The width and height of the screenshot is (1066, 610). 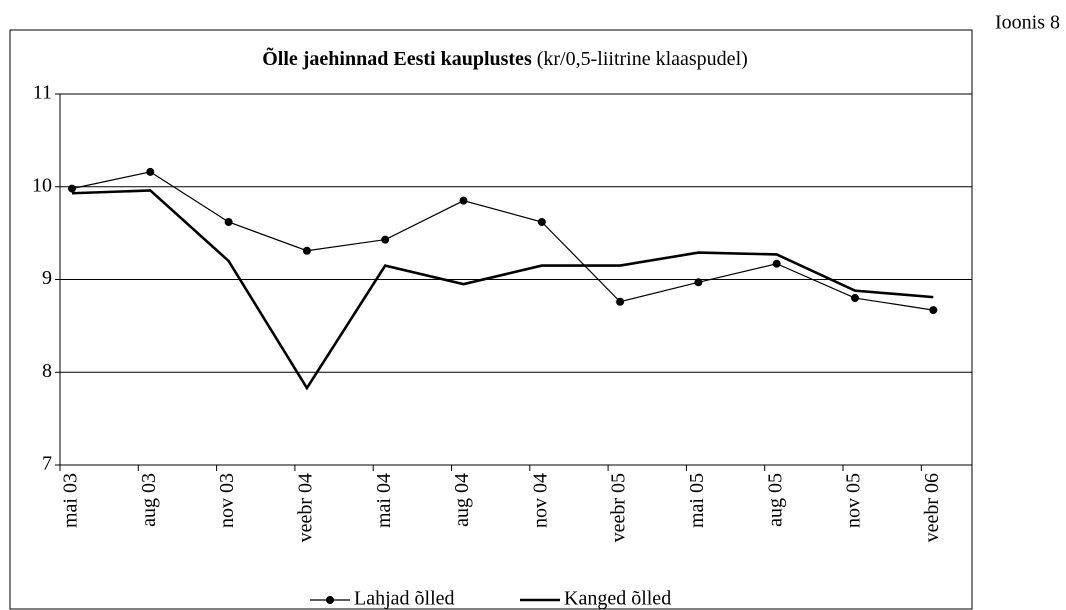 What do you see at coordinates (47, 371) in the screenshot?
I see `y-tick-label: 8` at bounding box center [47, 371].